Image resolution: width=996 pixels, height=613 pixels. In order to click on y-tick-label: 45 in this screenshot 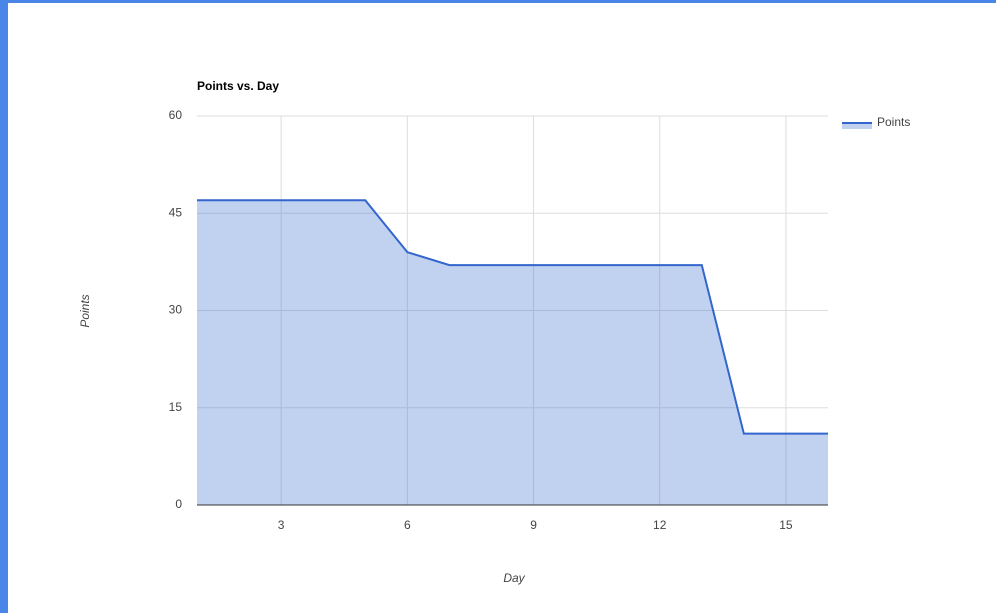, I will do `click(176, 212)`.